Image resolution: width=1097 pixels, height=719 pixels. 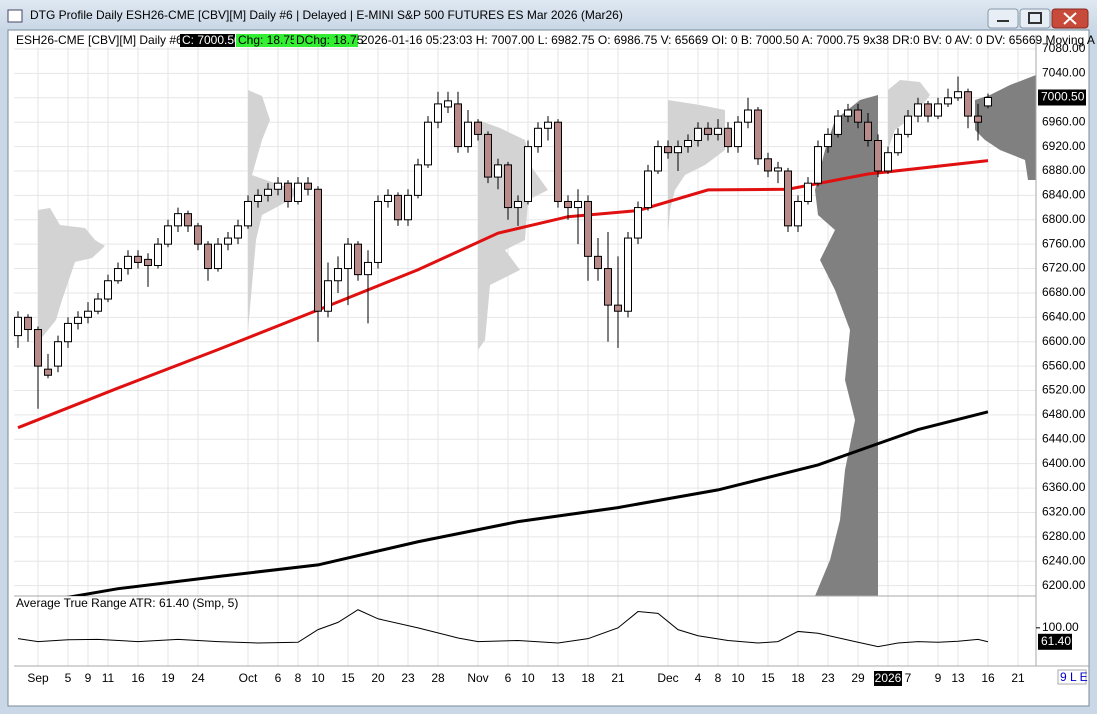 I want to click on symbol: ESH26-CME [CBV][M] Daily #6, so click(x=99, y=40).